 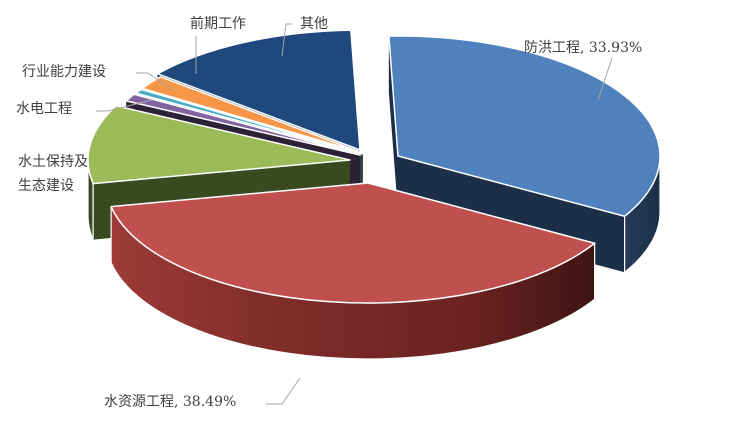 What do you see at coordinates (393, 124) in the screenshot?
I see `slice-side-wall` at bounding box center [393, 124].